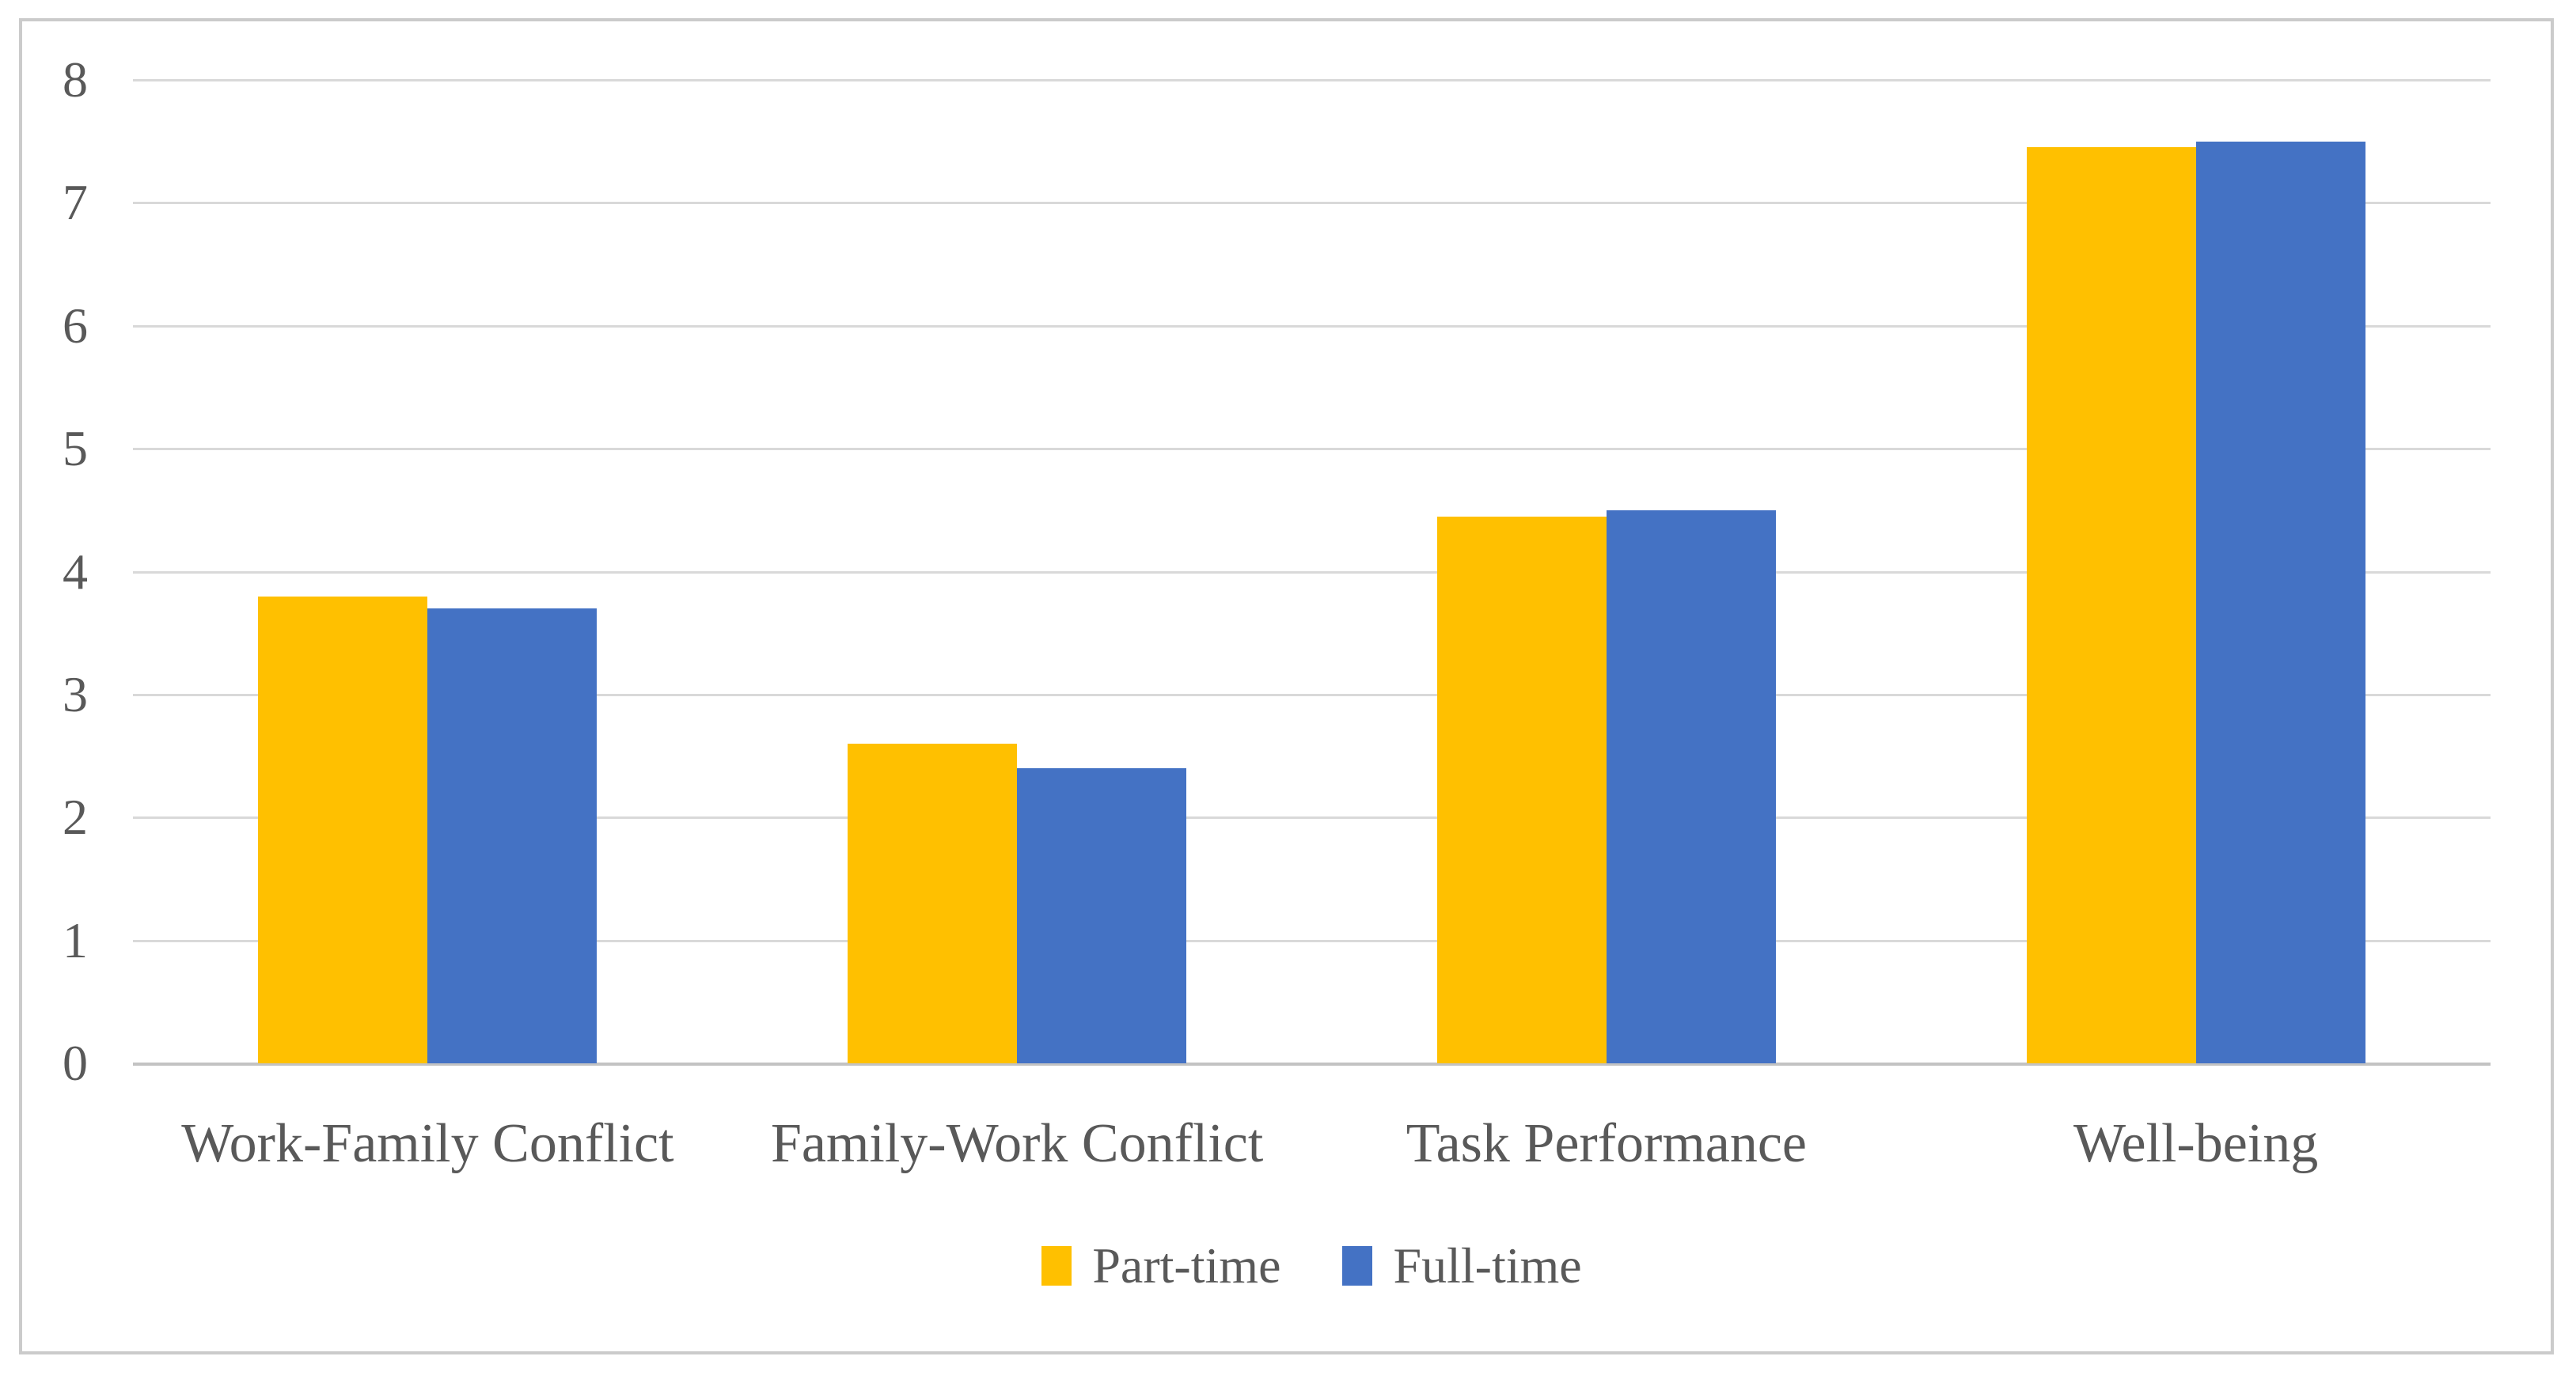 This screenshot has height=1379, width=2576. I want to click on gridline-y3, so click(1312, 694).